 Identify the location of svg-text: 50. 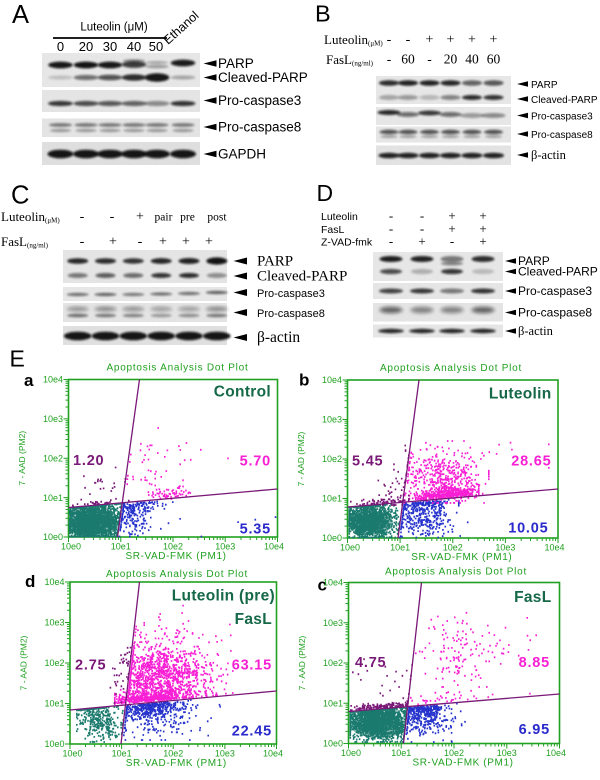
(156, 46).